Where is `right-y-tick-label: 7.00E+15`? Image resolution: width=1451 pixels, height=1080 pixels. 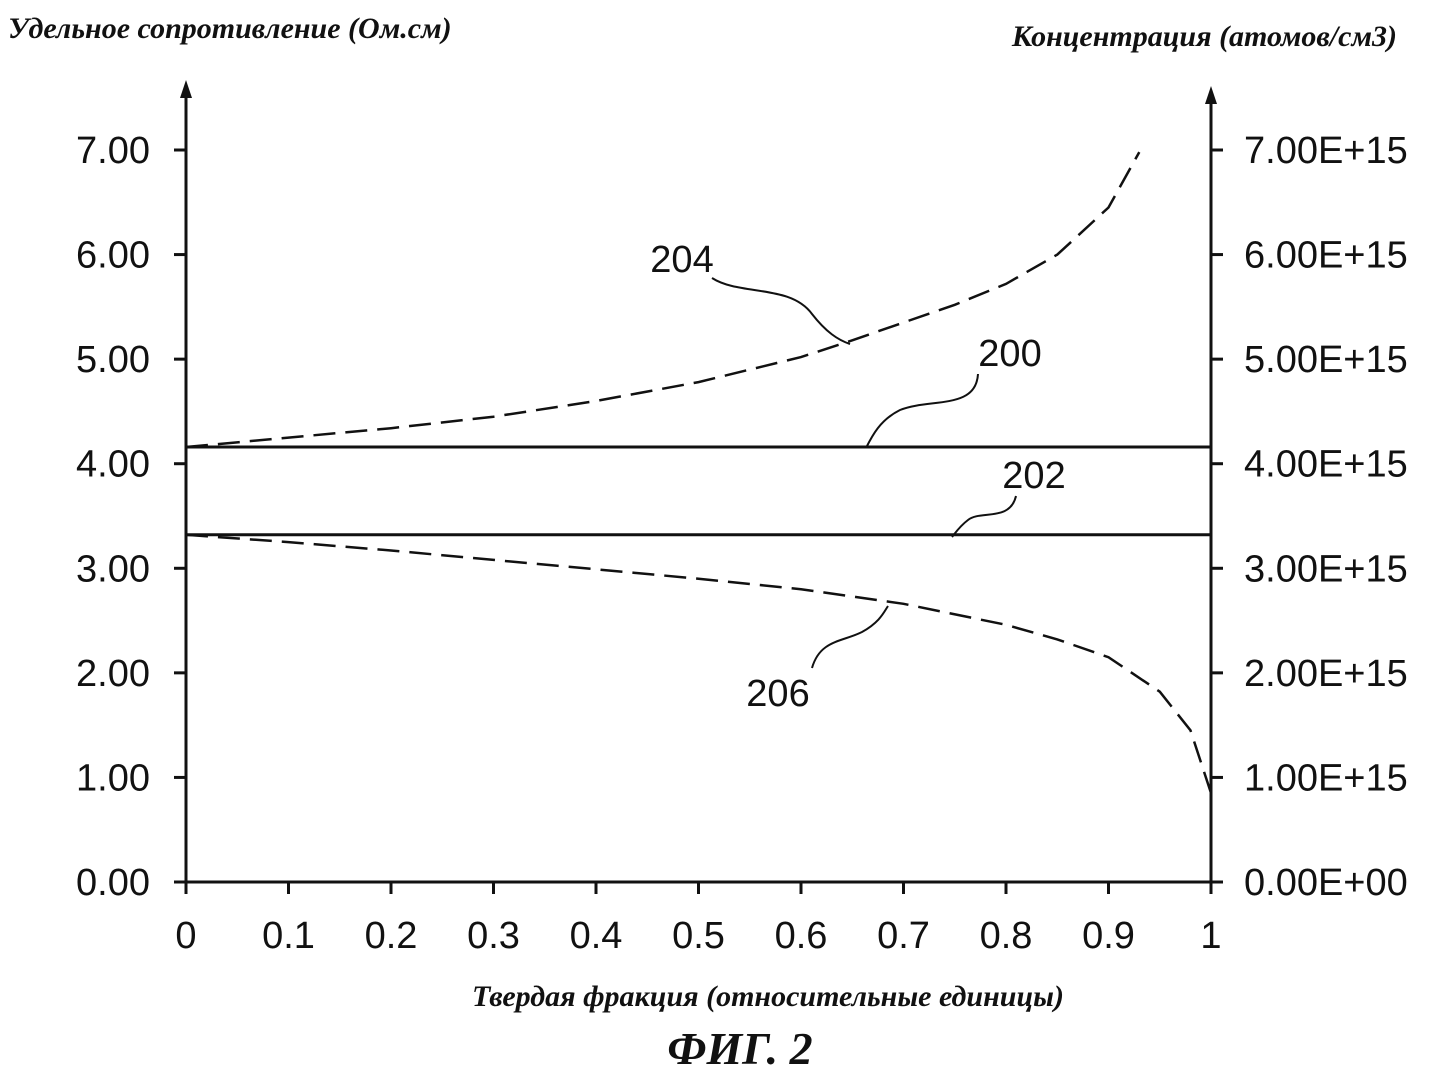 right-y-tick-label: 7.00E+15 is located at coordinates (1326, 151).